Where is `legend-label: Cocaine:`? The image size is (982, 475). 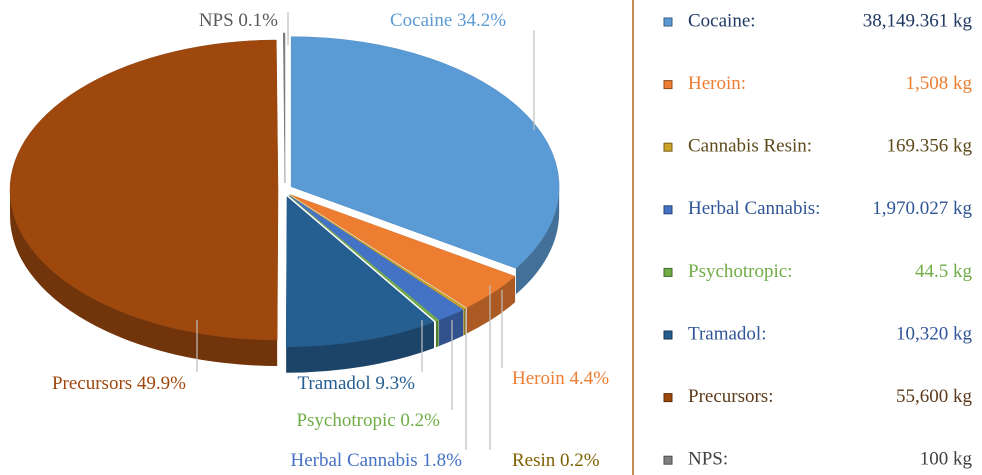
legend-label: Cocaine: is located at coordinates (722, 20).